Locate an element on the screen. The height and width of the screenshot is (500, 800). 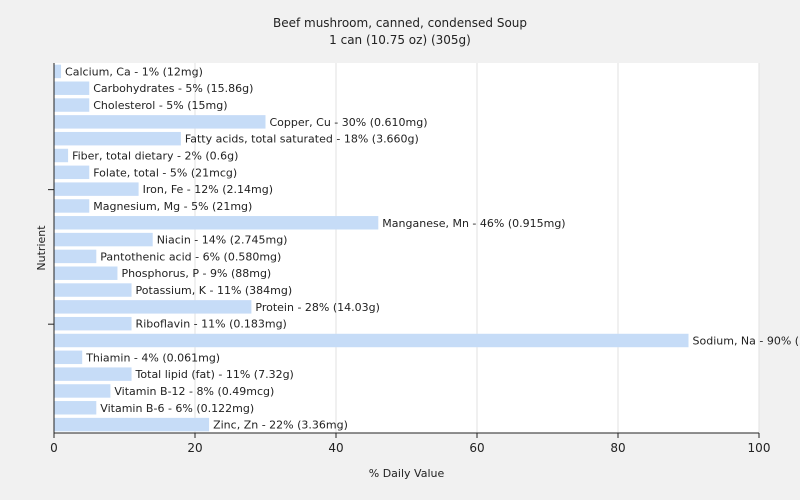
bar-label: Sodium, Na - 90% (2162mg) is located at coordinates (746, 341).